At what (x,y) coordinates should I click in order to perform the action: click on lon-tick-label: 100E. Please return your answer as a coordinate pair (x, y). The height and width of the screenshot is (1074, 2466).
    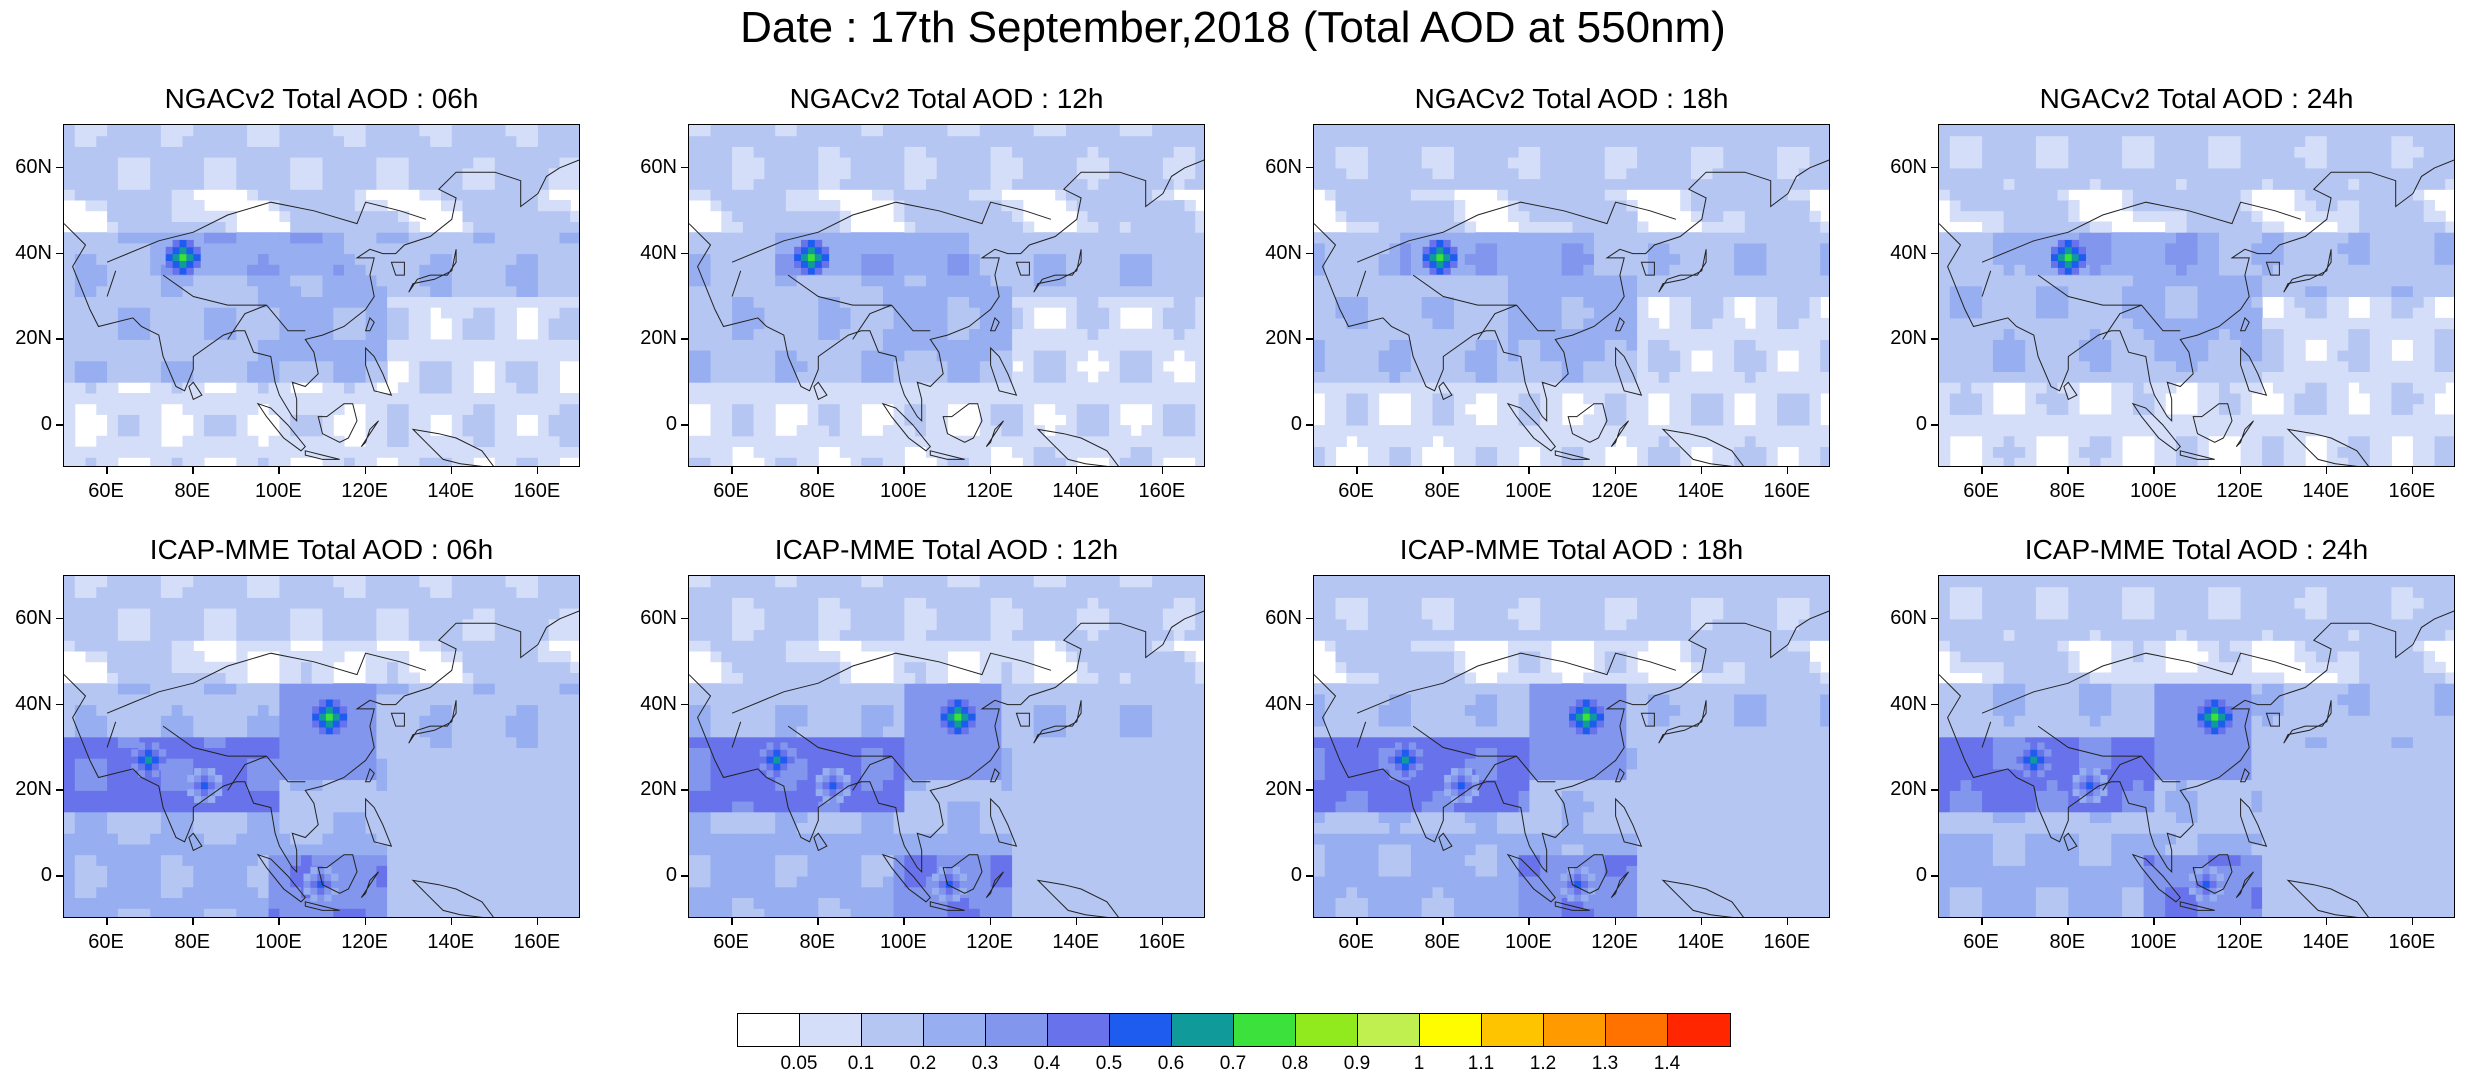
    Looking at the image, I should click on (1528, 491).